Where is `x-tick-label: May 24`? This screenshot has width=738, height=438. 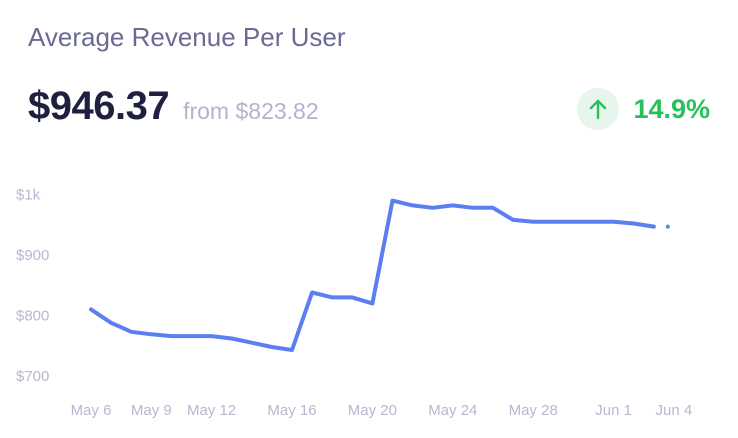 x-tick-label: May 24 is located at coordinates (452, 410).